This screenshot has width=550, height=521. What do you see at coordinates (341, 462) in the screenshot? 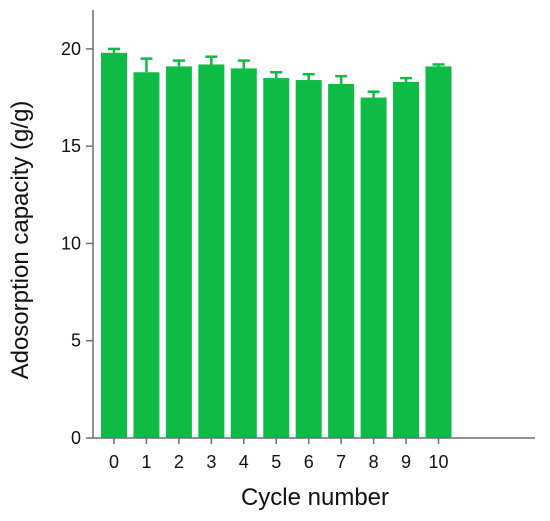
I see `x-tick-label: 7` at bounding box center [341, 462].